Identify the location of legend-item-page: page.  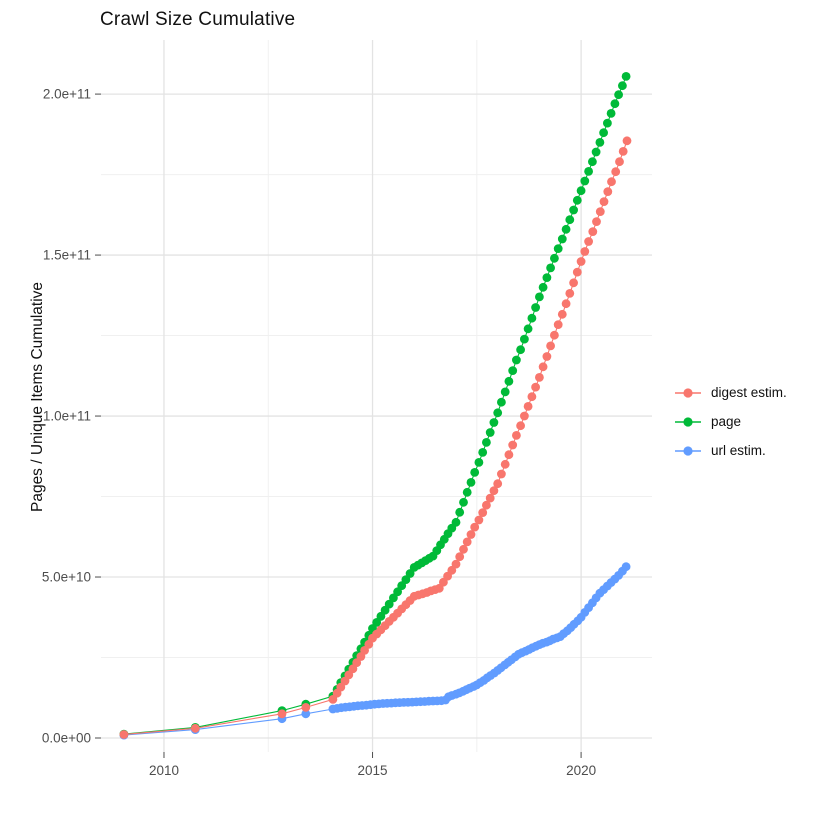
(730, 421).